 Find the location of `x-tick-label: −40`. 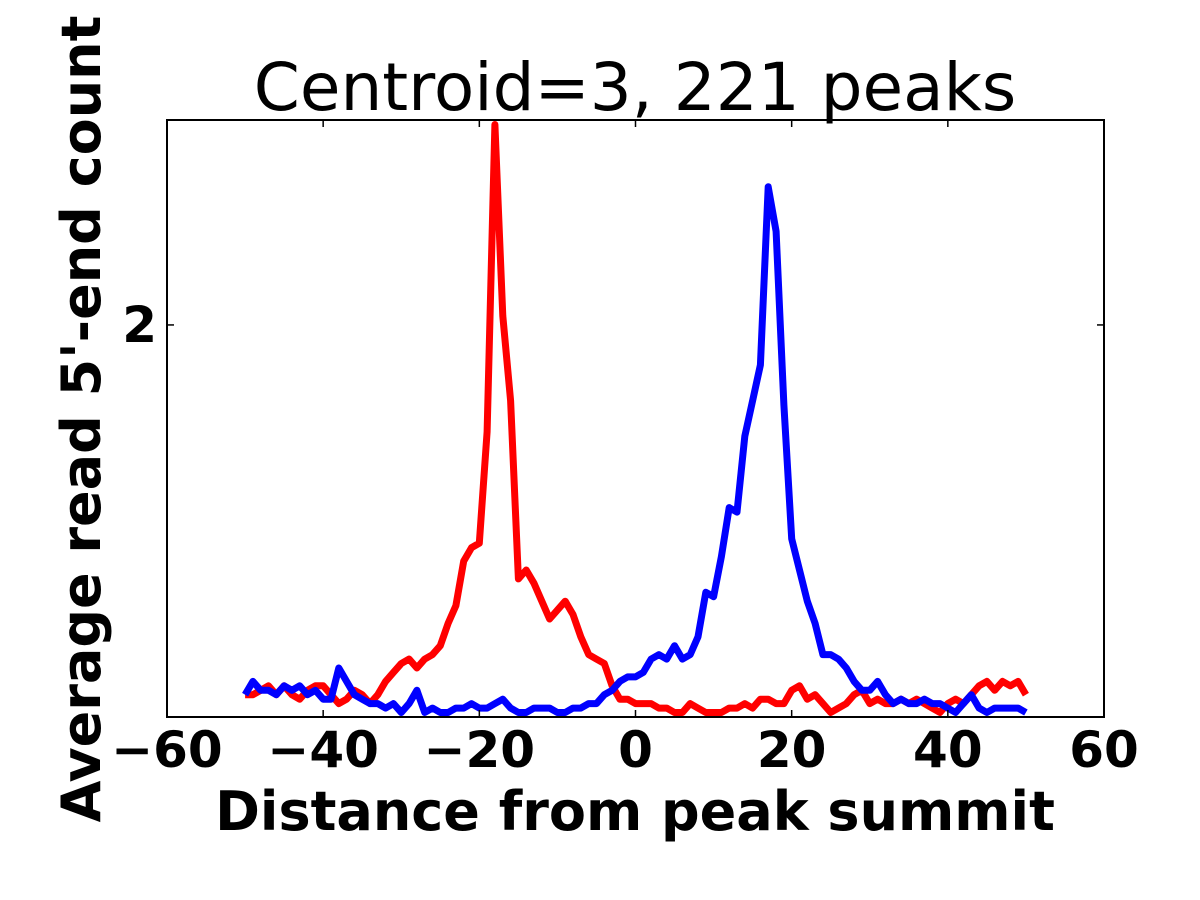

x-tick-label: −40 is located at coordinates (322, 750).